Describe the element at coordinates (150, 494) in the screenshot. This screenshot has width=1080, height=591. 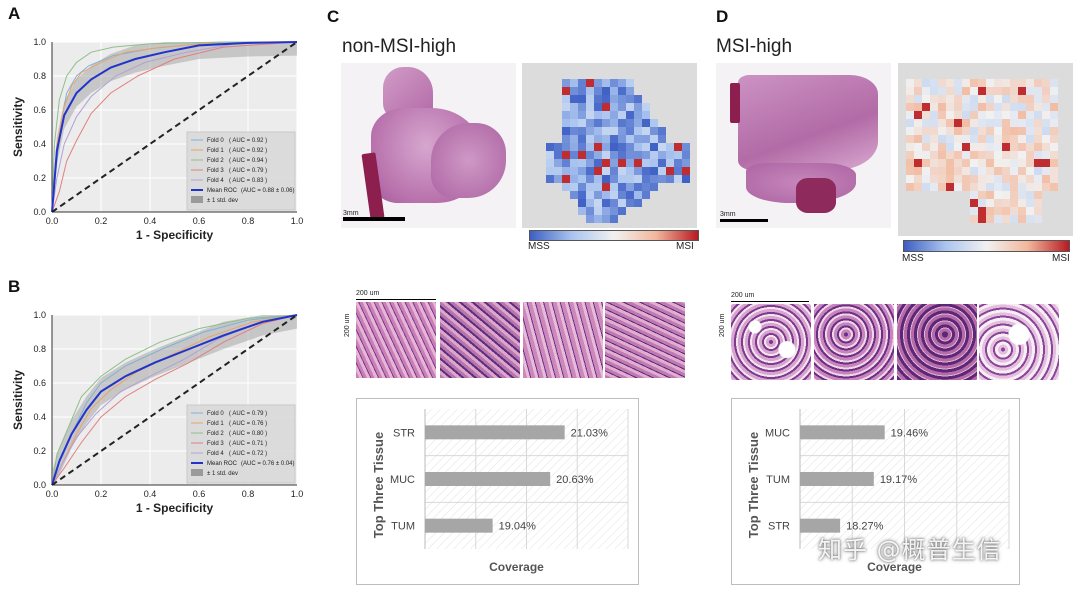
I see `x-tick-label: 0.4` at that location.